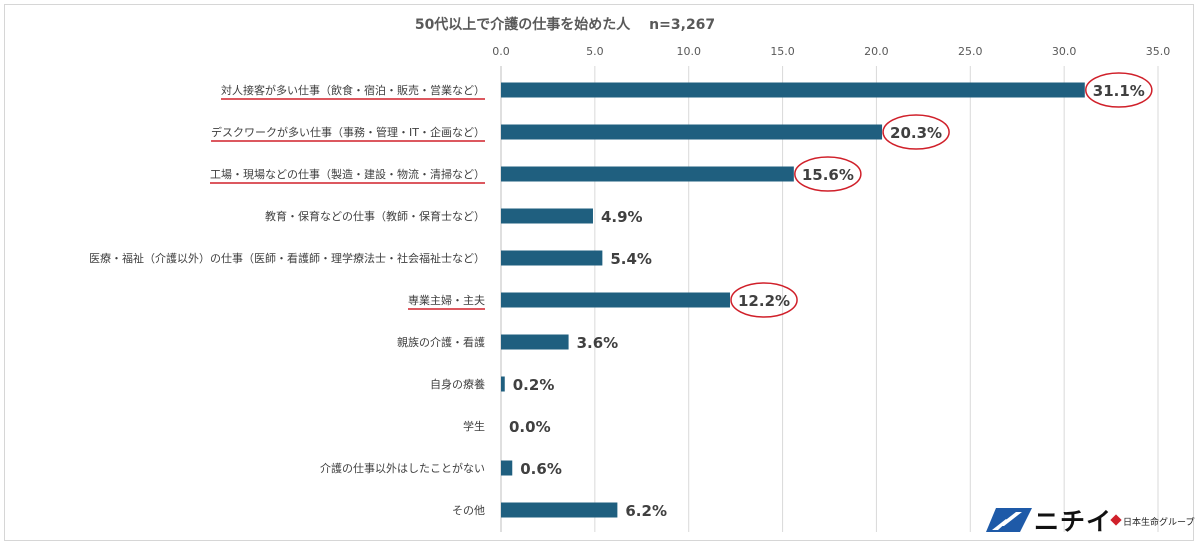 The image size is (1200, 546). I want to click on value-label: 6.2%, so click(646, 511).